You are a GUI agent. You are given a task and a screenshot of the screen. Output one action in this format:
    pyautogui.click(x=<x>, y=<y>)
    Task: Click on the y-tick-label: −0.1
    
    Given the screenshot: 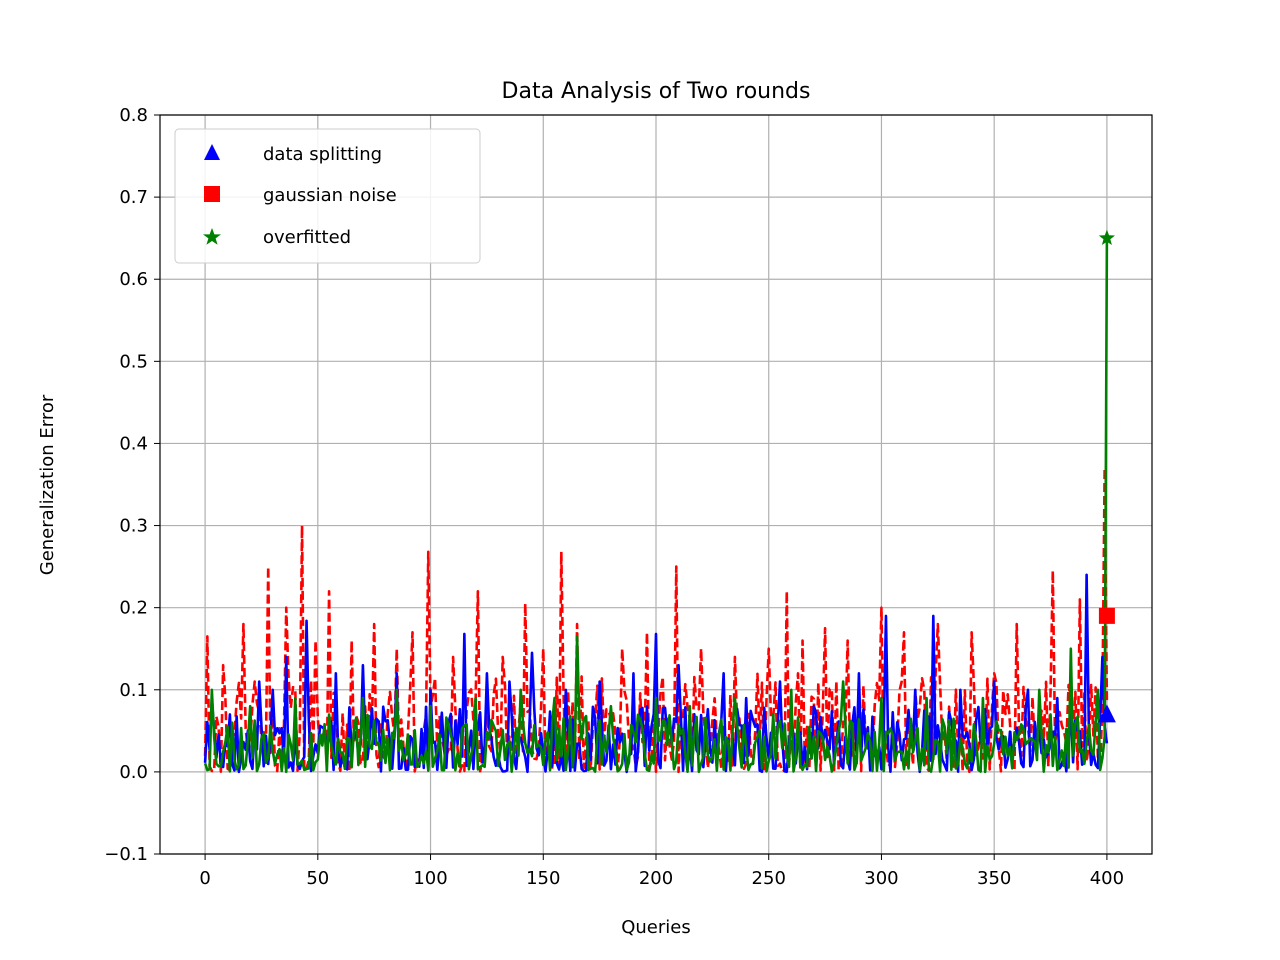 What is the action you would take?
    pyautogui.click(x=126, y=854)
    